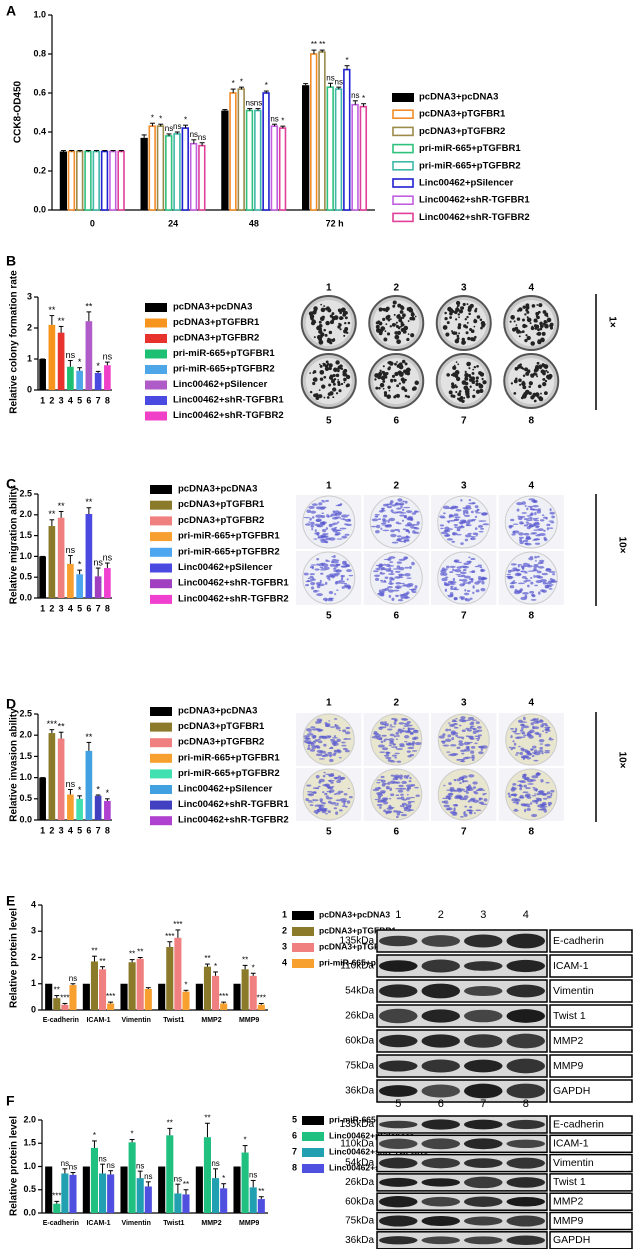  What do you see at coordinates (29, 1143) in the screenshot?
I see `y-tick-label: 1.5` at bounding box center [29, 1143].